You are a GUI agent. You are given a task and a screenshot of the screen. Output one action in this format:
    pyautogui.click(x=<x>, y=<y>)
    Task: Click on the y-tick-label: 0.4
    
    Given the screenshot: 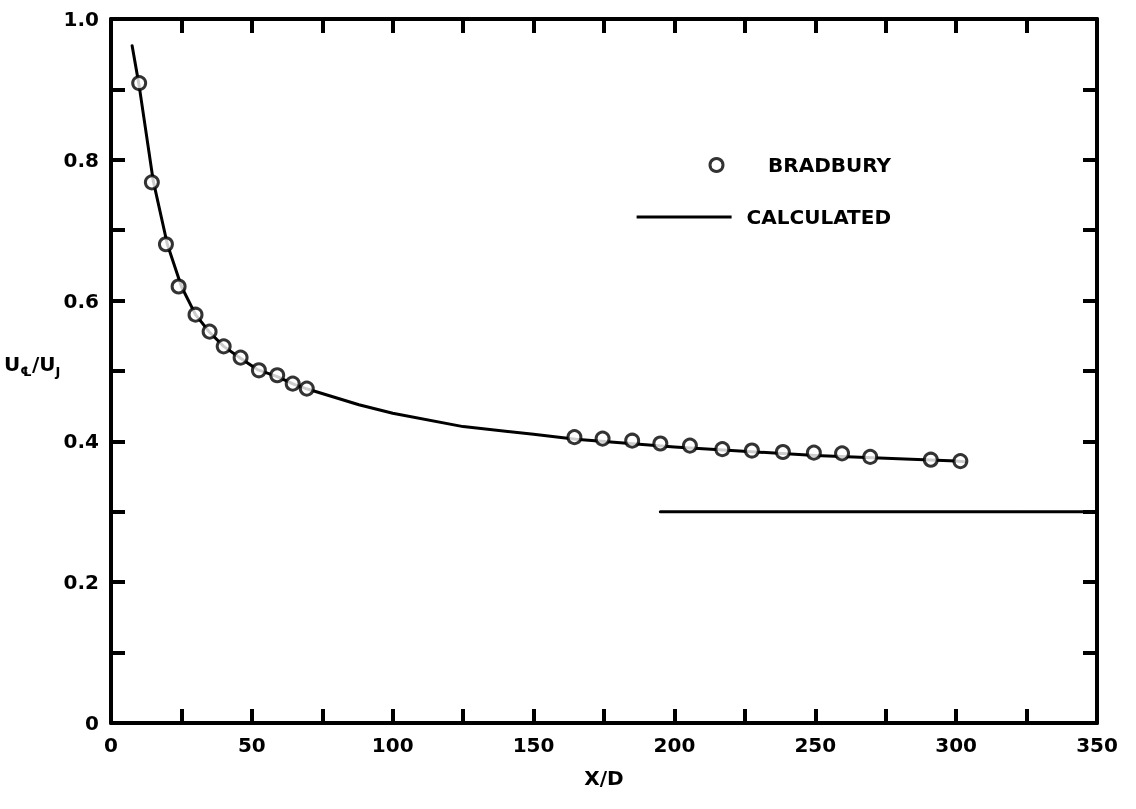 What is the action you would take?
    pyautogui.click(x=81, y=441)
    